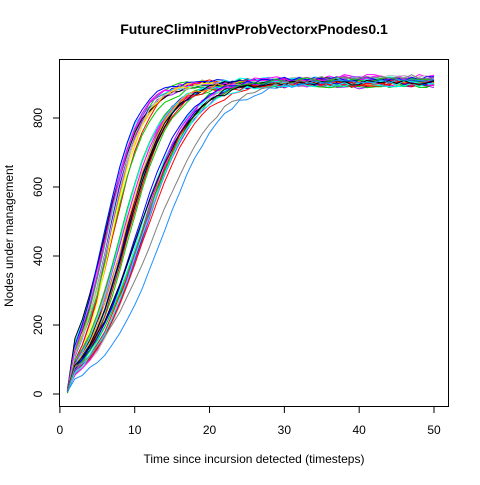 The height and width of the screenshot is (485, 480). What do you see at coordinates (285, 430) in the screenshot?
I see `x-tick-label: 30` at bounding box center [285, 430].